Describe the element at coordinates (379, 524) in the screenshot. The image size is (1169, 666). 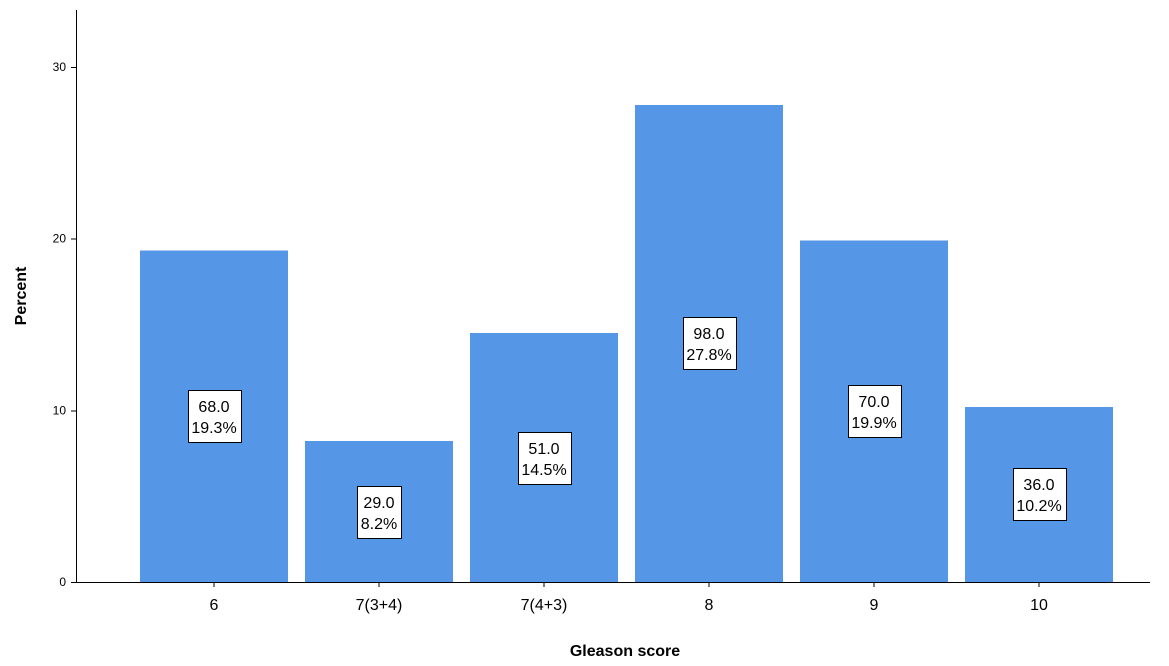
I see `data-label-percent: 8.2%` at that location.